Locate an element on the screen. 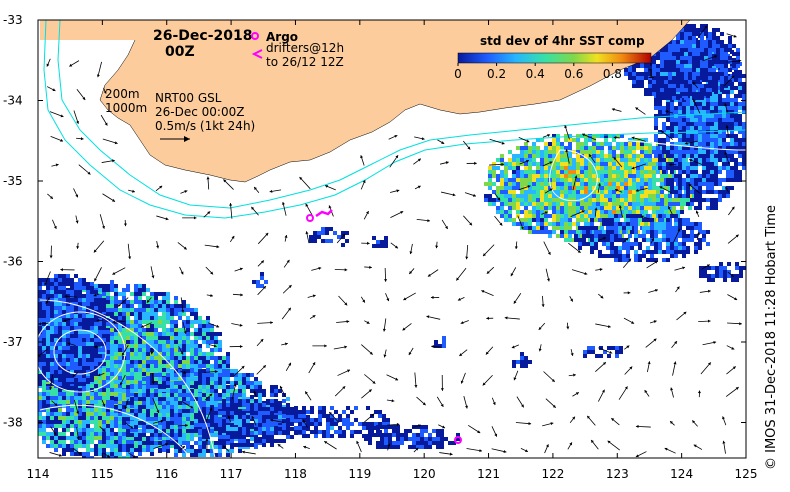 The height and width of the screenshot is (492, 790). x-tick-label: 125 is located at coordinates (746, 474).